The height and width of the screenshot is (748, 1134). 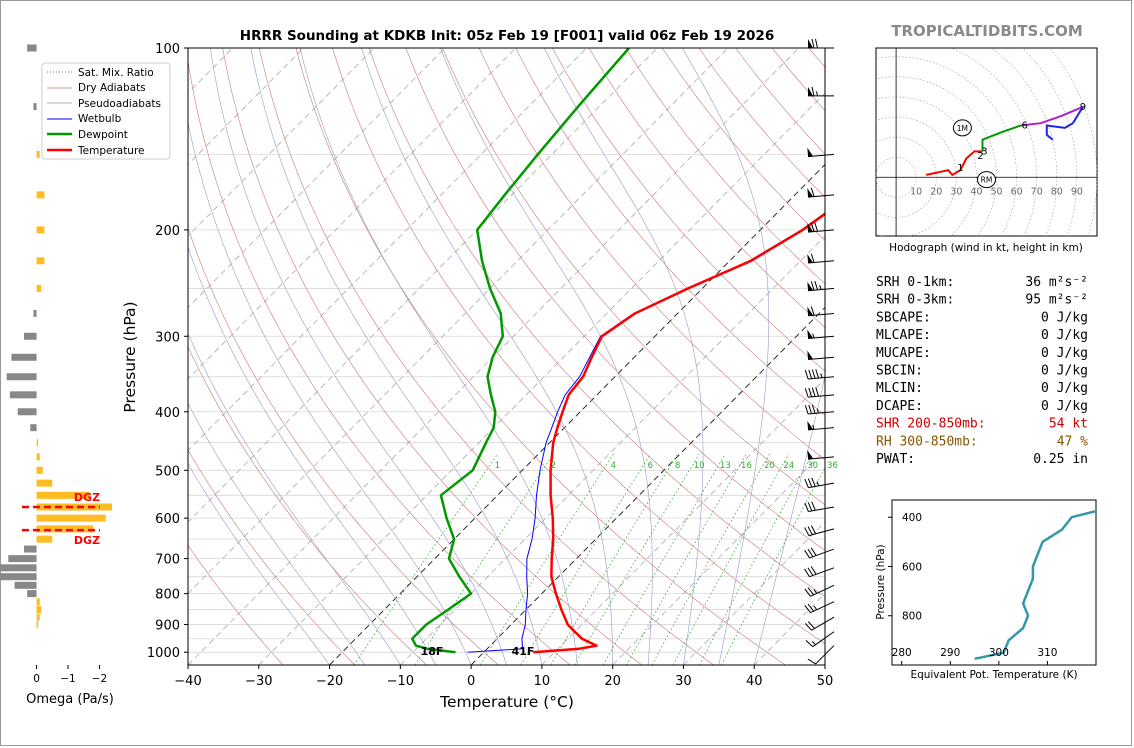 I want to click on storm-motion-label: RM, so click(x=987, y=180).